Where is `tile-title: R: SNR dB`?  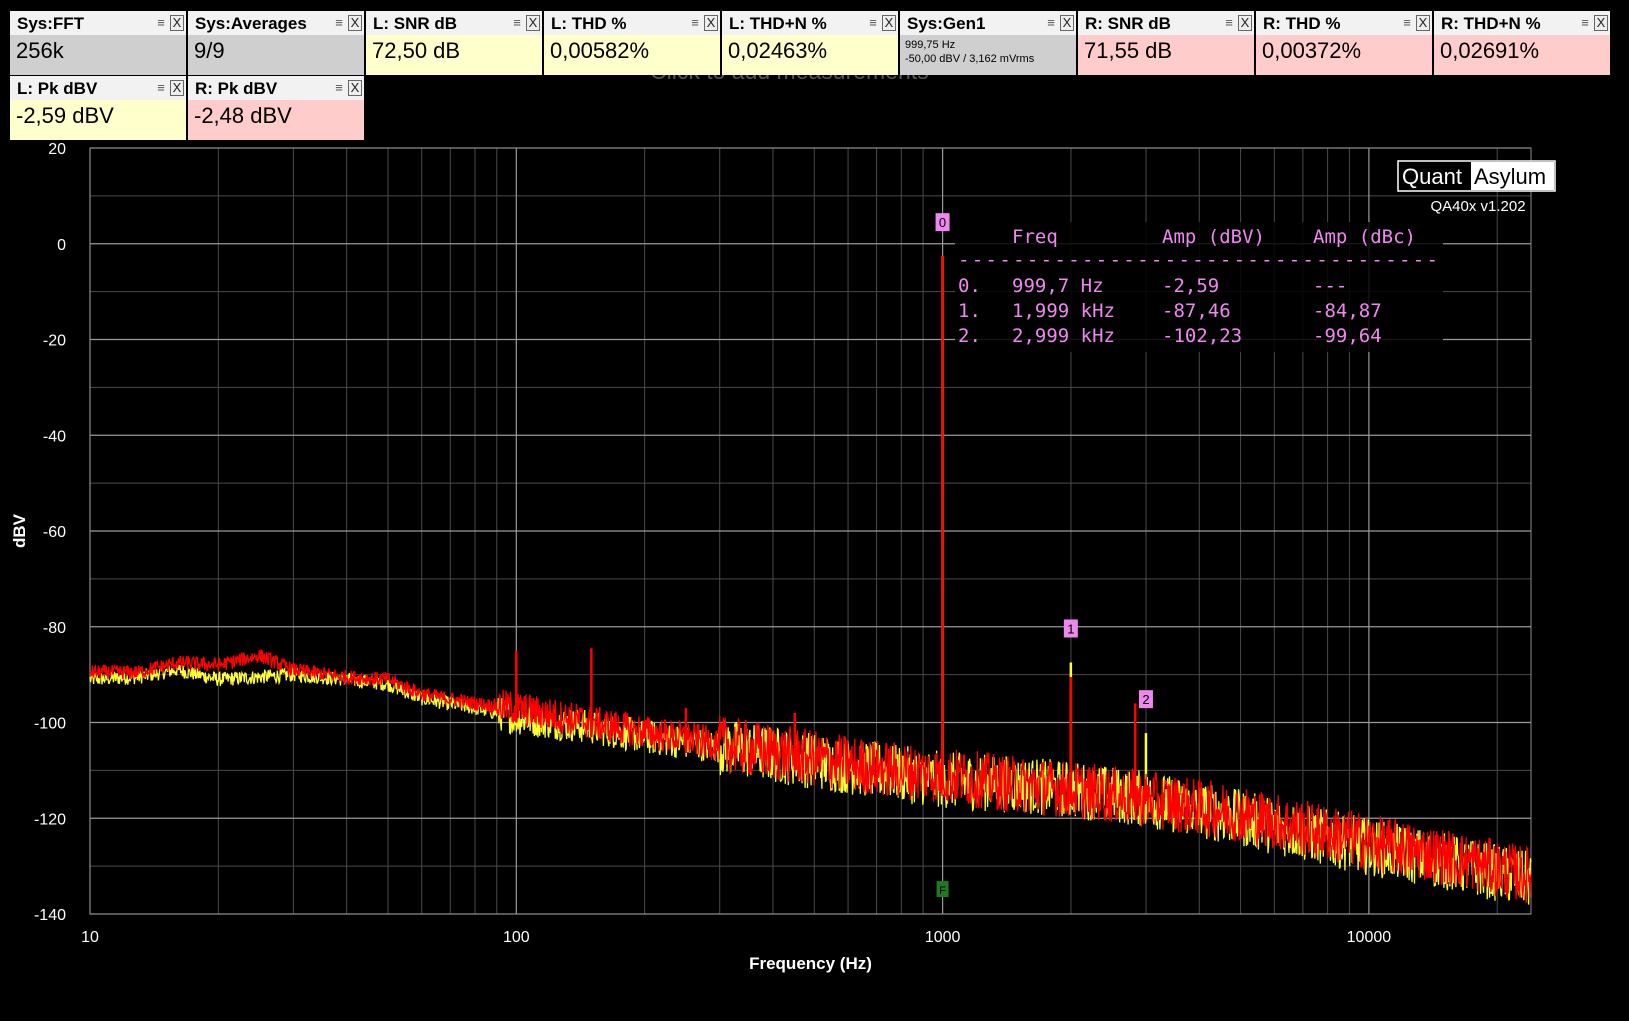 tile-title: R: SNR dB is located at coordinates (1128, 23).